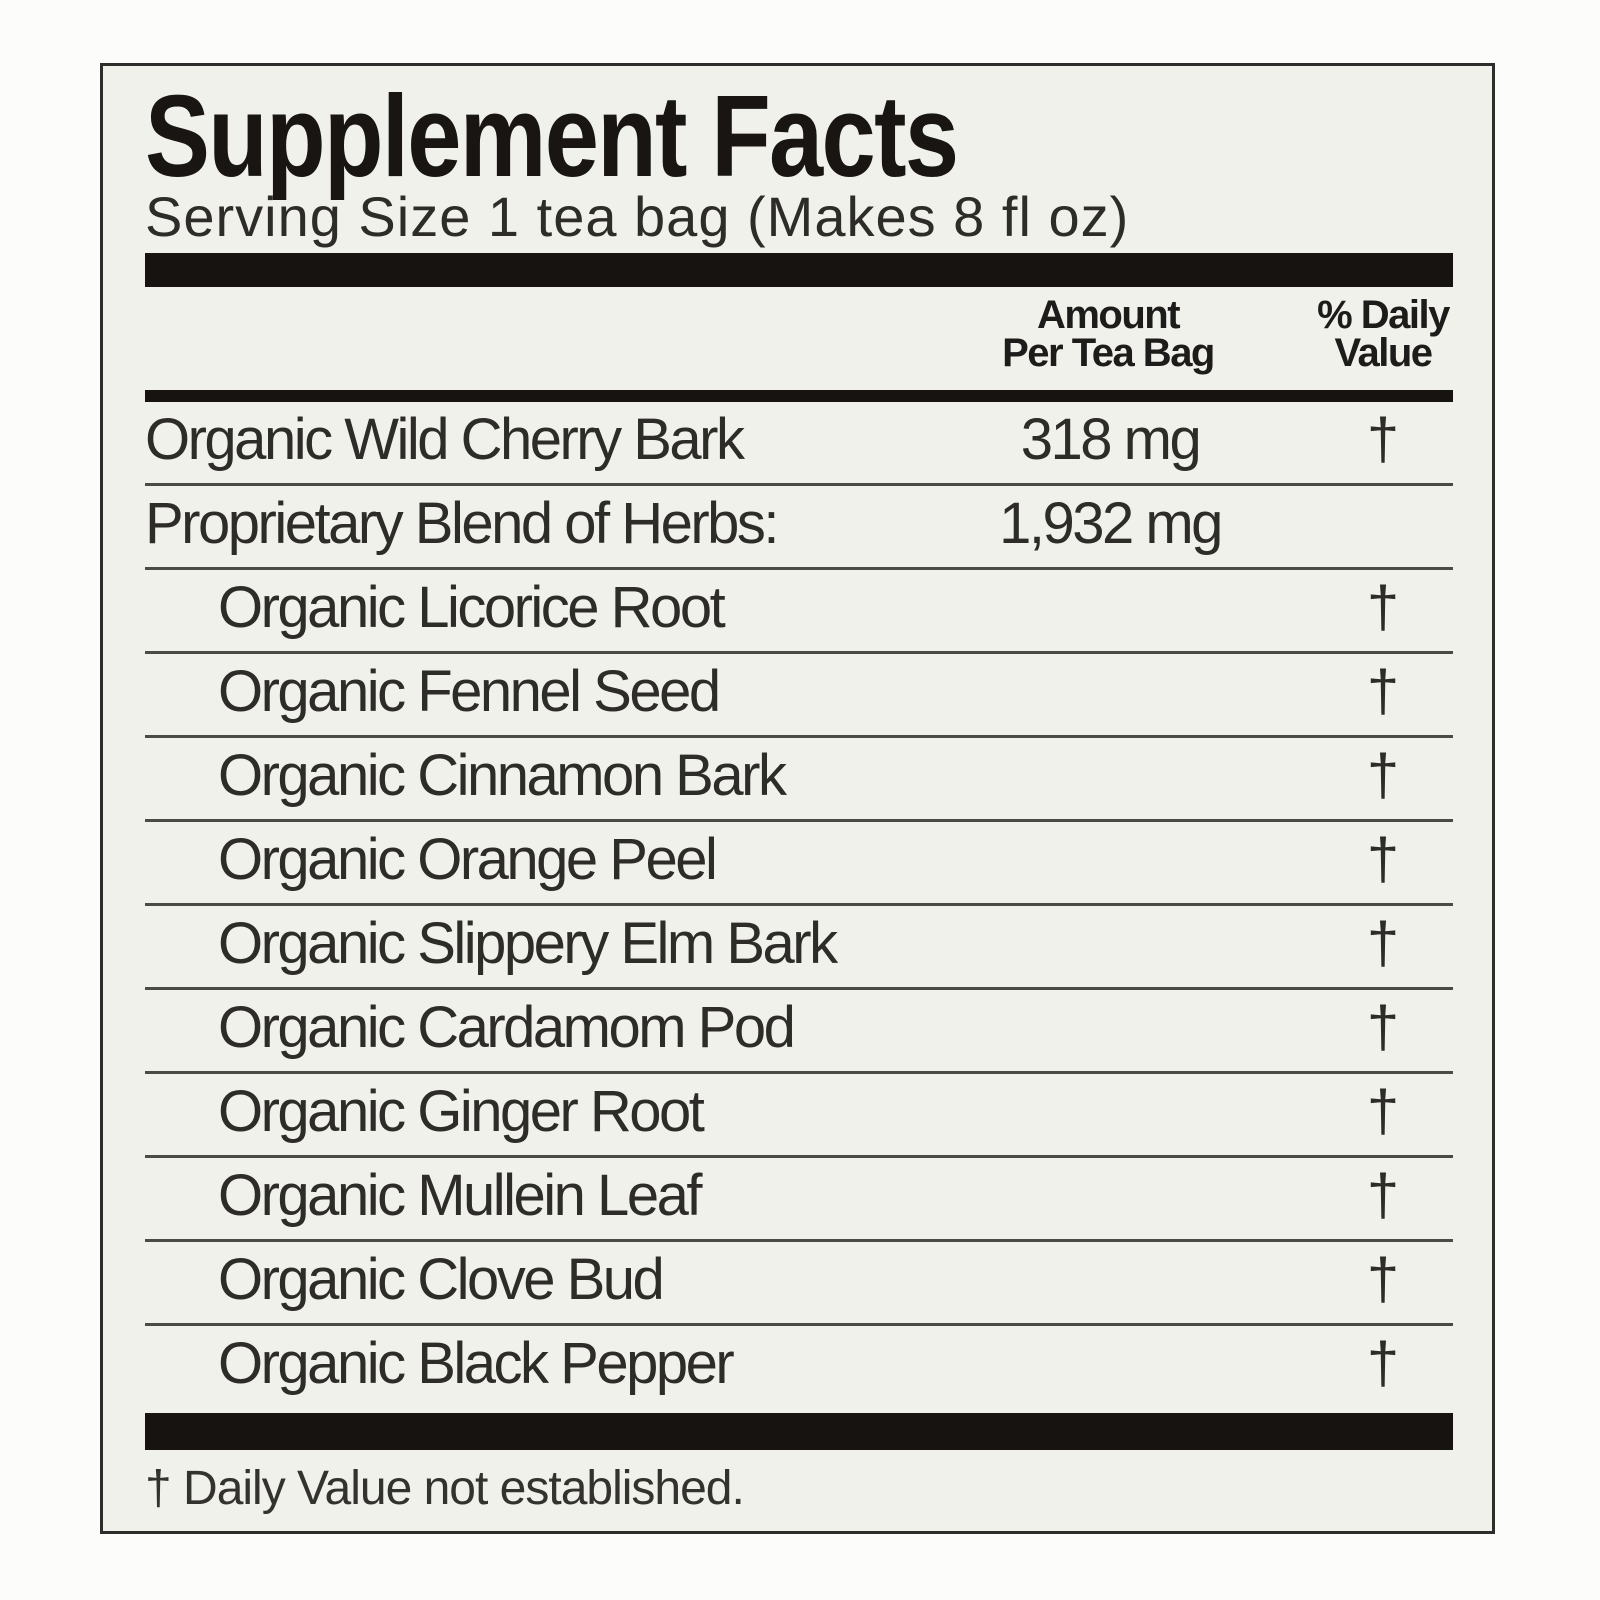 The image size is (1600, 1600). What do you see at coordinates (1383, 353) in the screenshot?
I see `column-header-daily-line2: Value` at bounding box center [1383, 353].